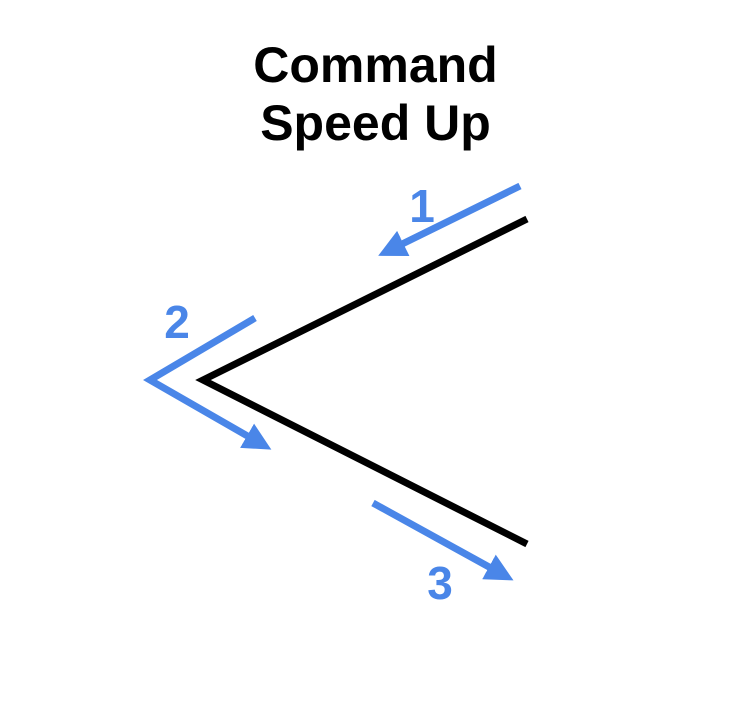 The image size is (751, 728). What do you see at coordinates (375, 65) in the screenshot?
I see `title-line-1: Command` at bounding box center [375, 65].